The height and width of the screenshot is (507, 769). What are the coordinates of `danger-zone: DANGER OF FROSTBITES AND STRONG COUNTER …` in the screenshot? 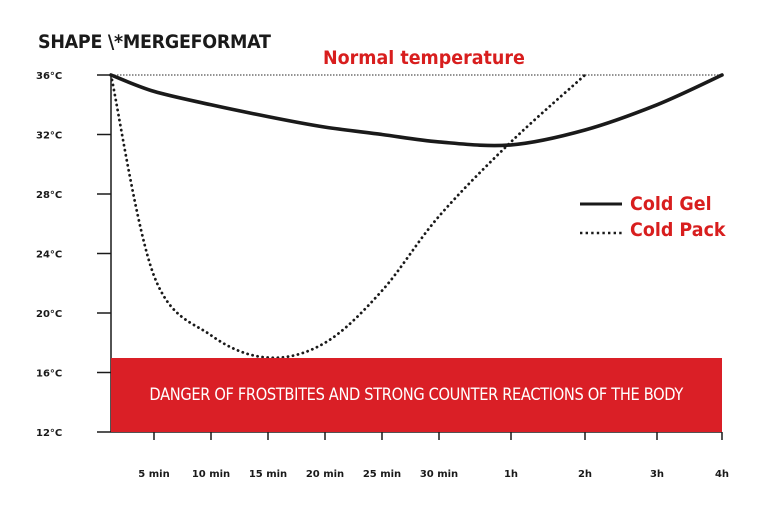 It's located at (416, 395).